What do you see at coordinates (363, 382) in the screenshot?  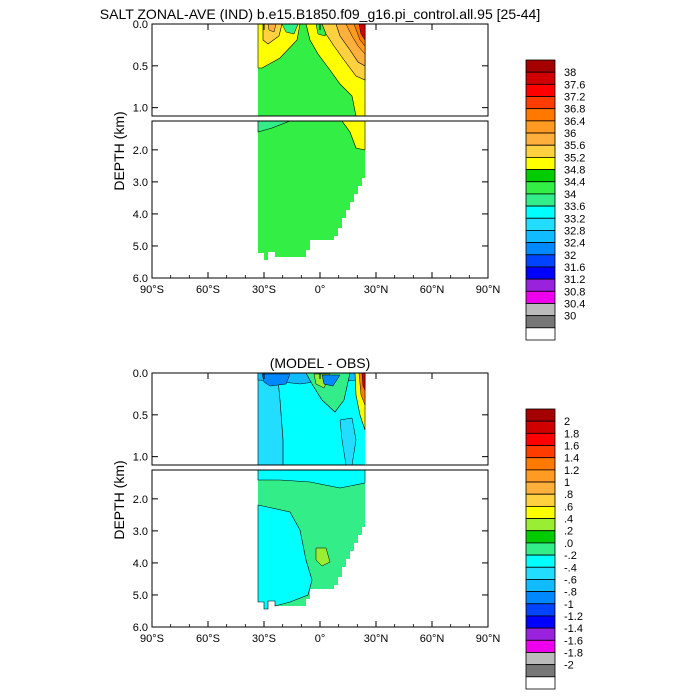 I see `difference-fill-1-8-north` at bounding box center [363, 382].